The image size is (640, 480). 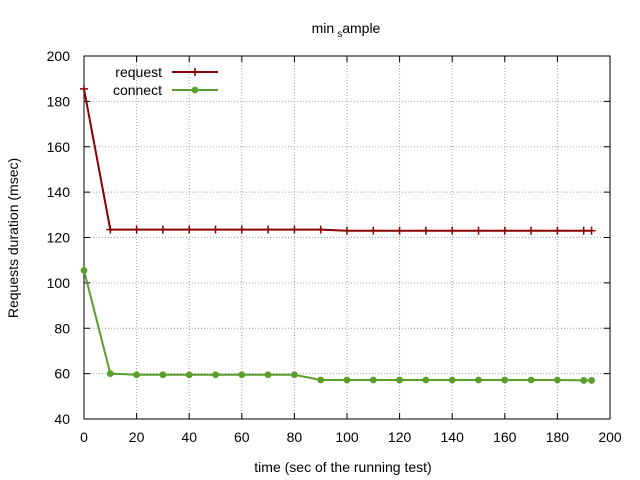 I want to click on x-tick-label: 80, so click(x=295, y=437).